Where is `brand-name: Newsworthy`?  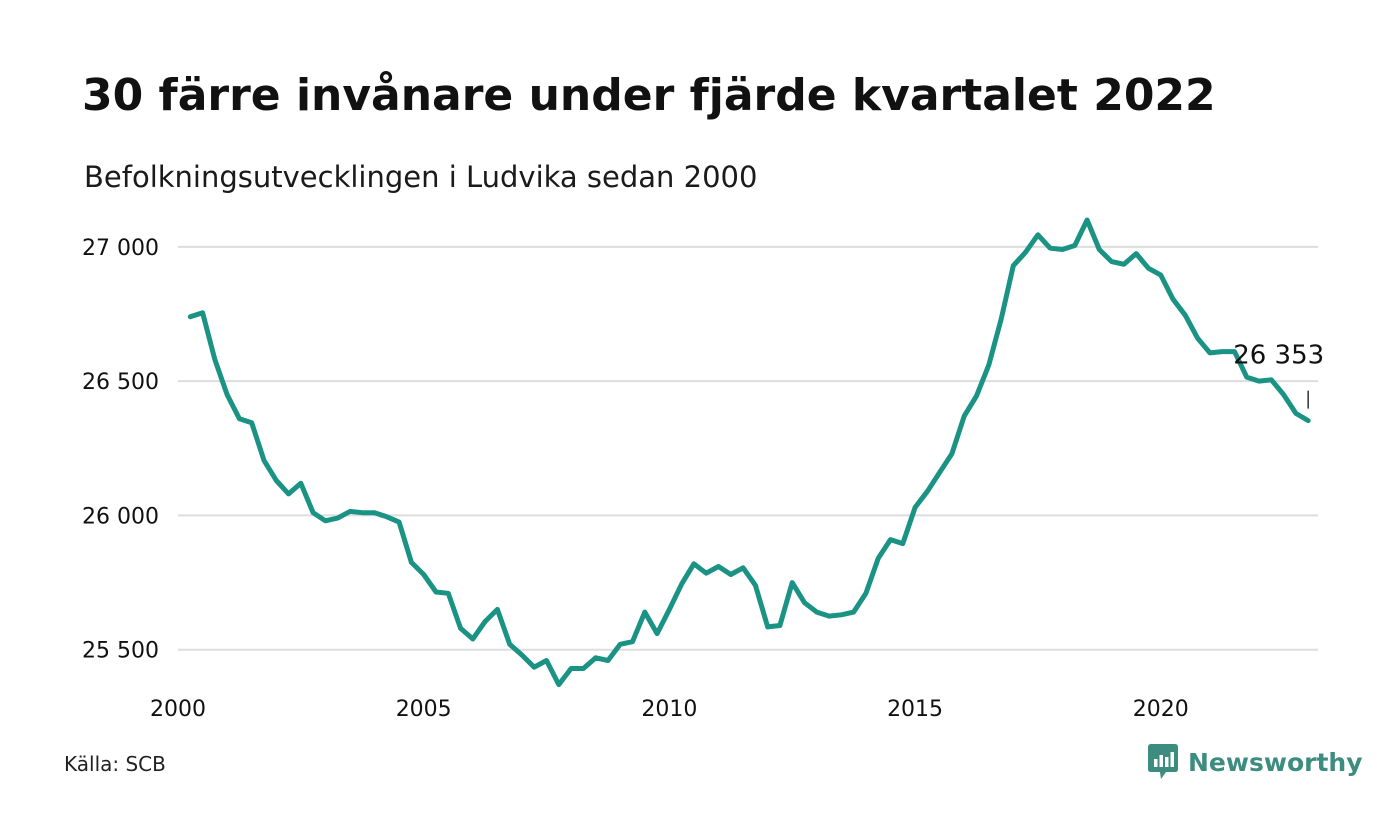
brand-name: Newsworthy is located at coordinates (1275, 762).